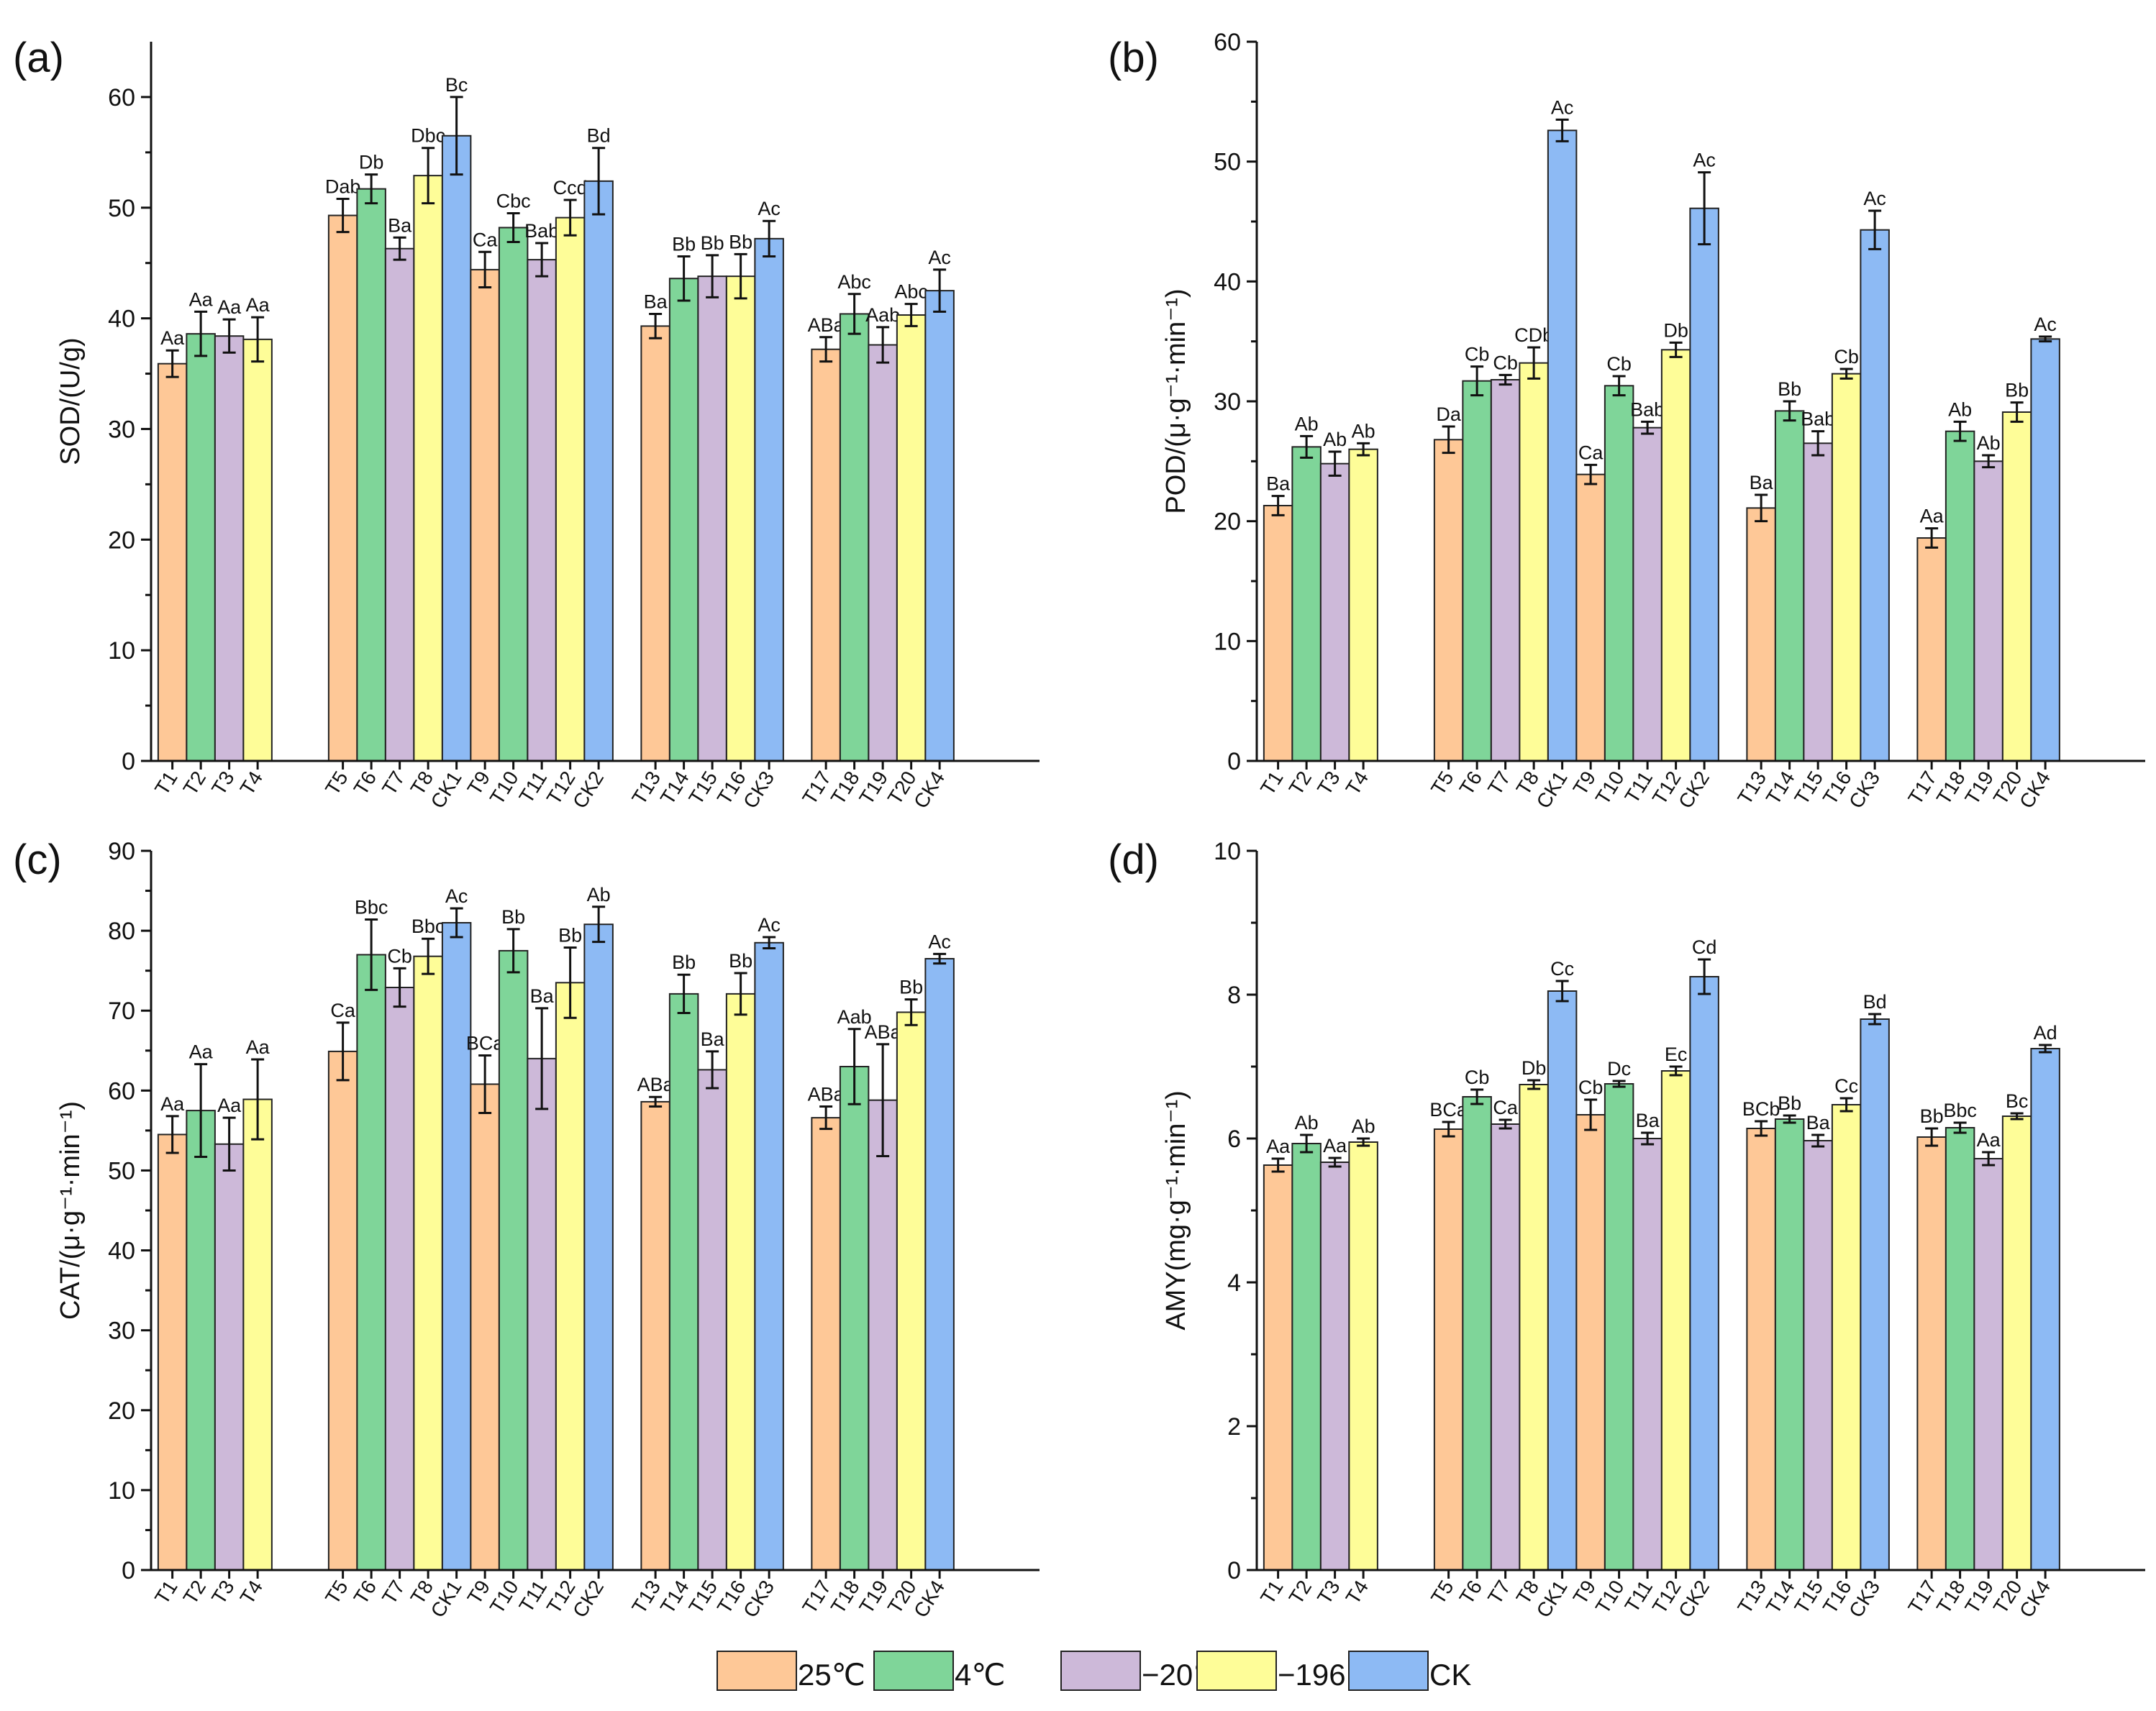 The width and height of the screenshot is (2156, 1711). What do you see at coordinates (504, 1598) in the screenshot?
I see `x-tick-label: T10` at bounding box center [504, 1598].